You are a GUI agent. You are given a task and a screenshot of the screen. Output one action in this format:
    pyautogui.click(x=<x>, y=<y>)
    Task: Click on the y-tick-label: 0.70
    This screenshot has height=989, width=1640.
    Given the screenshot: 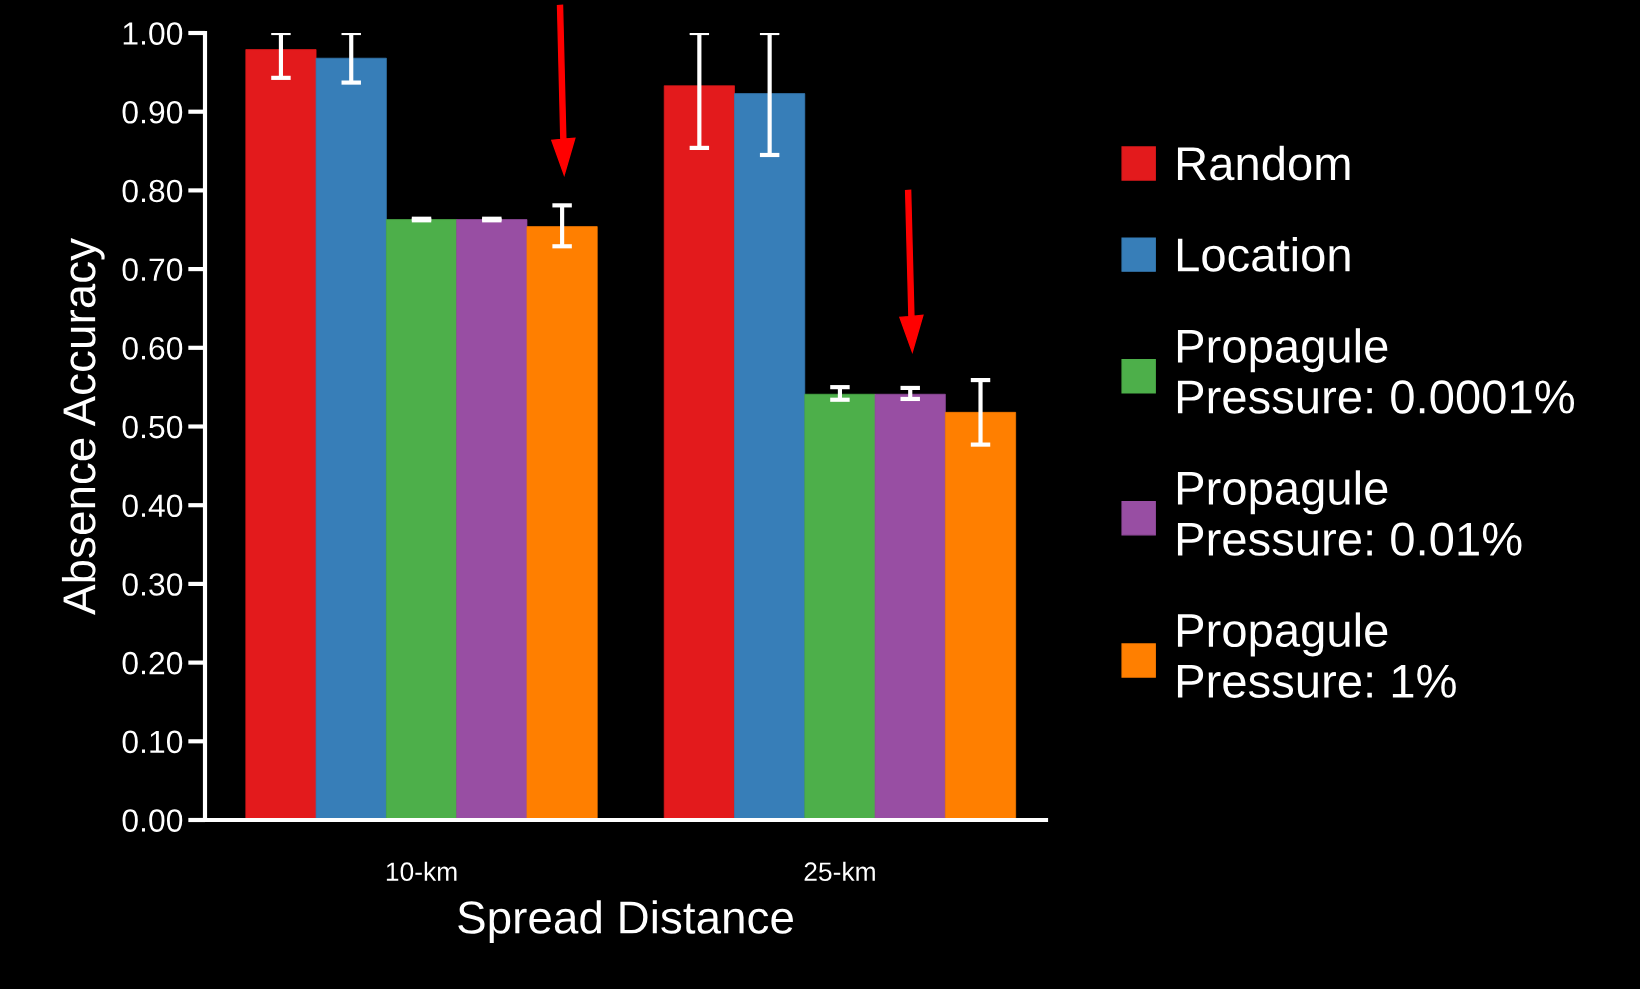 What is the action you would take?
    pyautogui.click(x=152, y=269)
    